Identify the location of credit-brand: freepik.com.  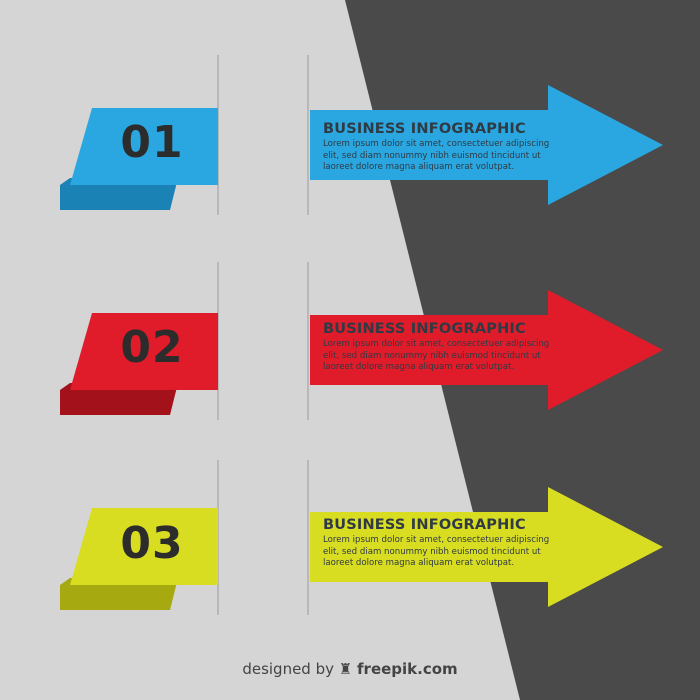
(407, 669).